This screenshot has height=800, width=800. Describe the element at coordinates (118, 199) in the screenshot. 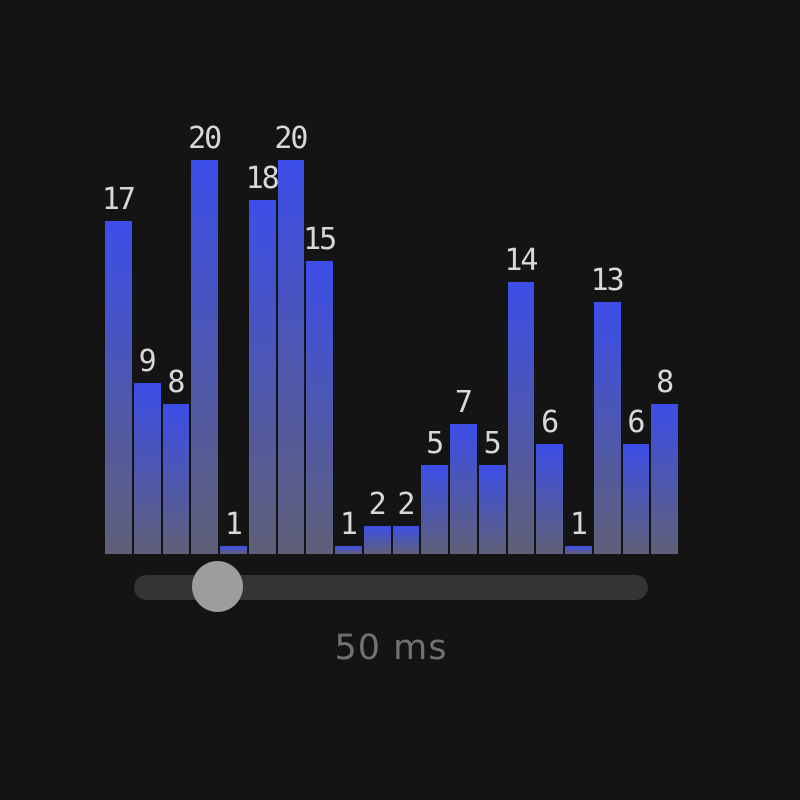

I see `bar-value-label: 17` at that location.